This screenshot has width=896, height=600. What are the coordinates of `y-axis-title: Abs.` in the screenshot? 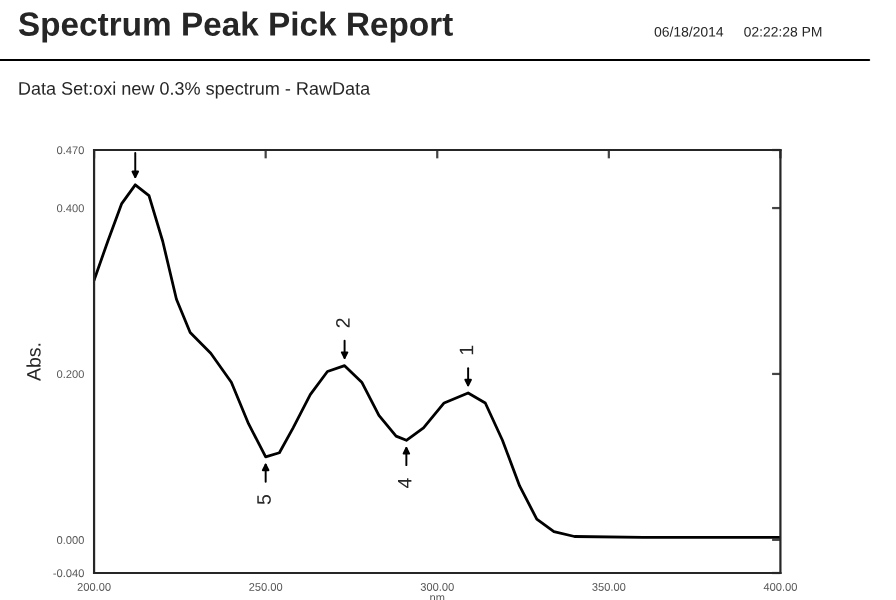 It's located at (33, 362).